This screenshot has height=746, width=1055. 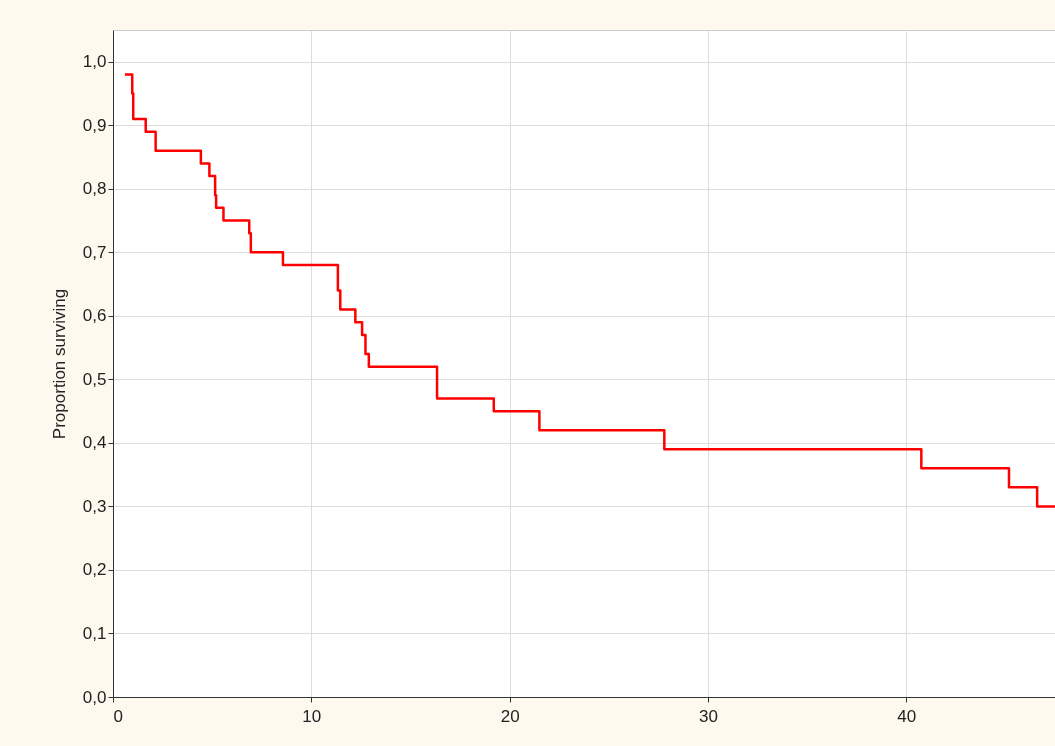 I want to click on y-axis-title: Proportion surviving, so click(x=59, y=364).